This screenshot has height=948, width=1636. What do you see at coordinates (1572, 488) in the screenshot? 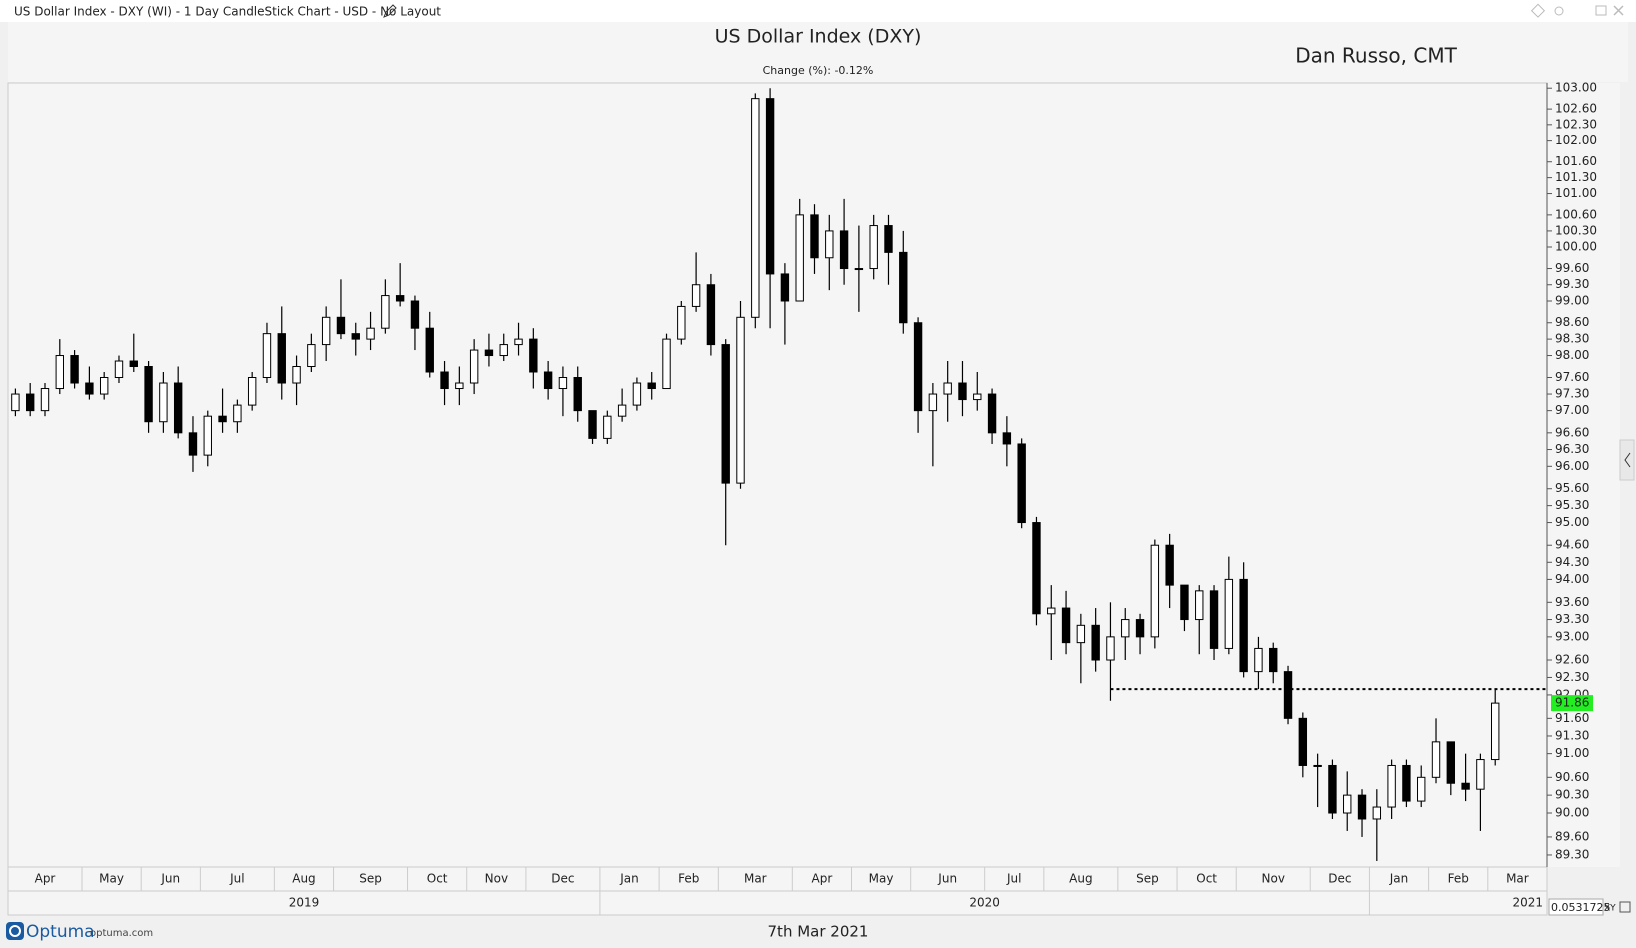
I see `y-tick-label: 95.60` at bounding box center [1572, 488].